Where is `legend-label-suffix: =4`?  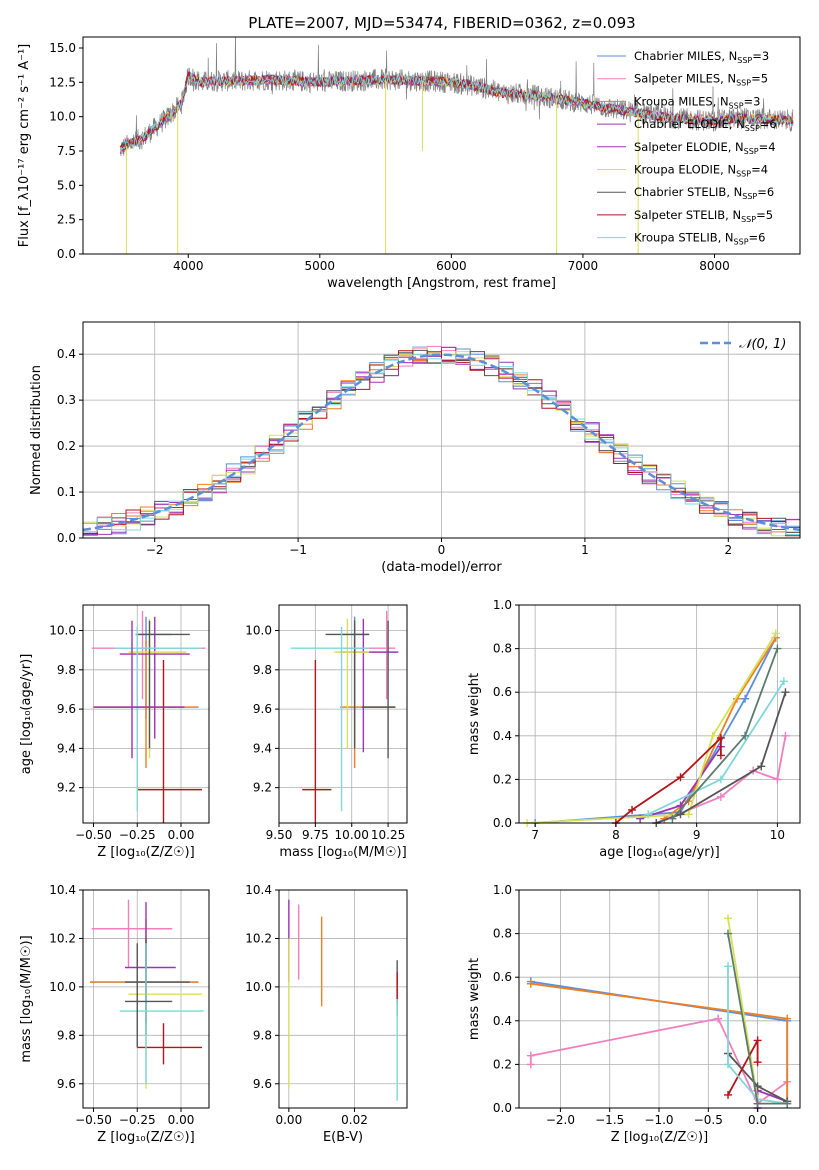
legend-label-suffix: =4 is located at coordinates (767, 147).